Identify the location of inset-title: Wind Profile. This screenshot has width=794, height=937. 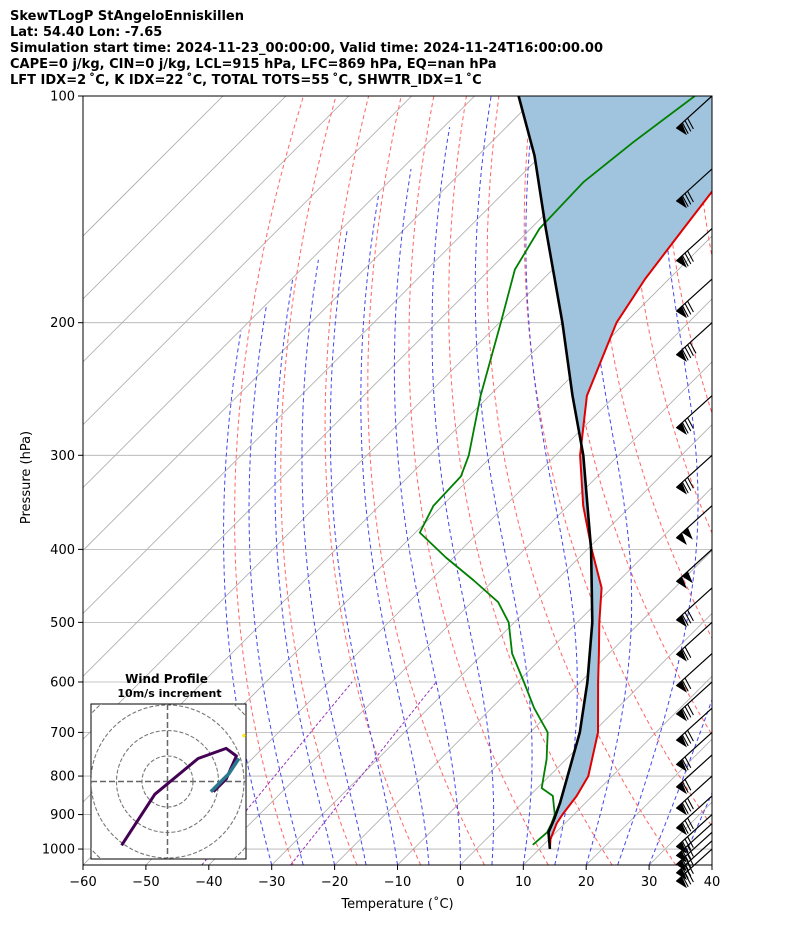
(166, 679).